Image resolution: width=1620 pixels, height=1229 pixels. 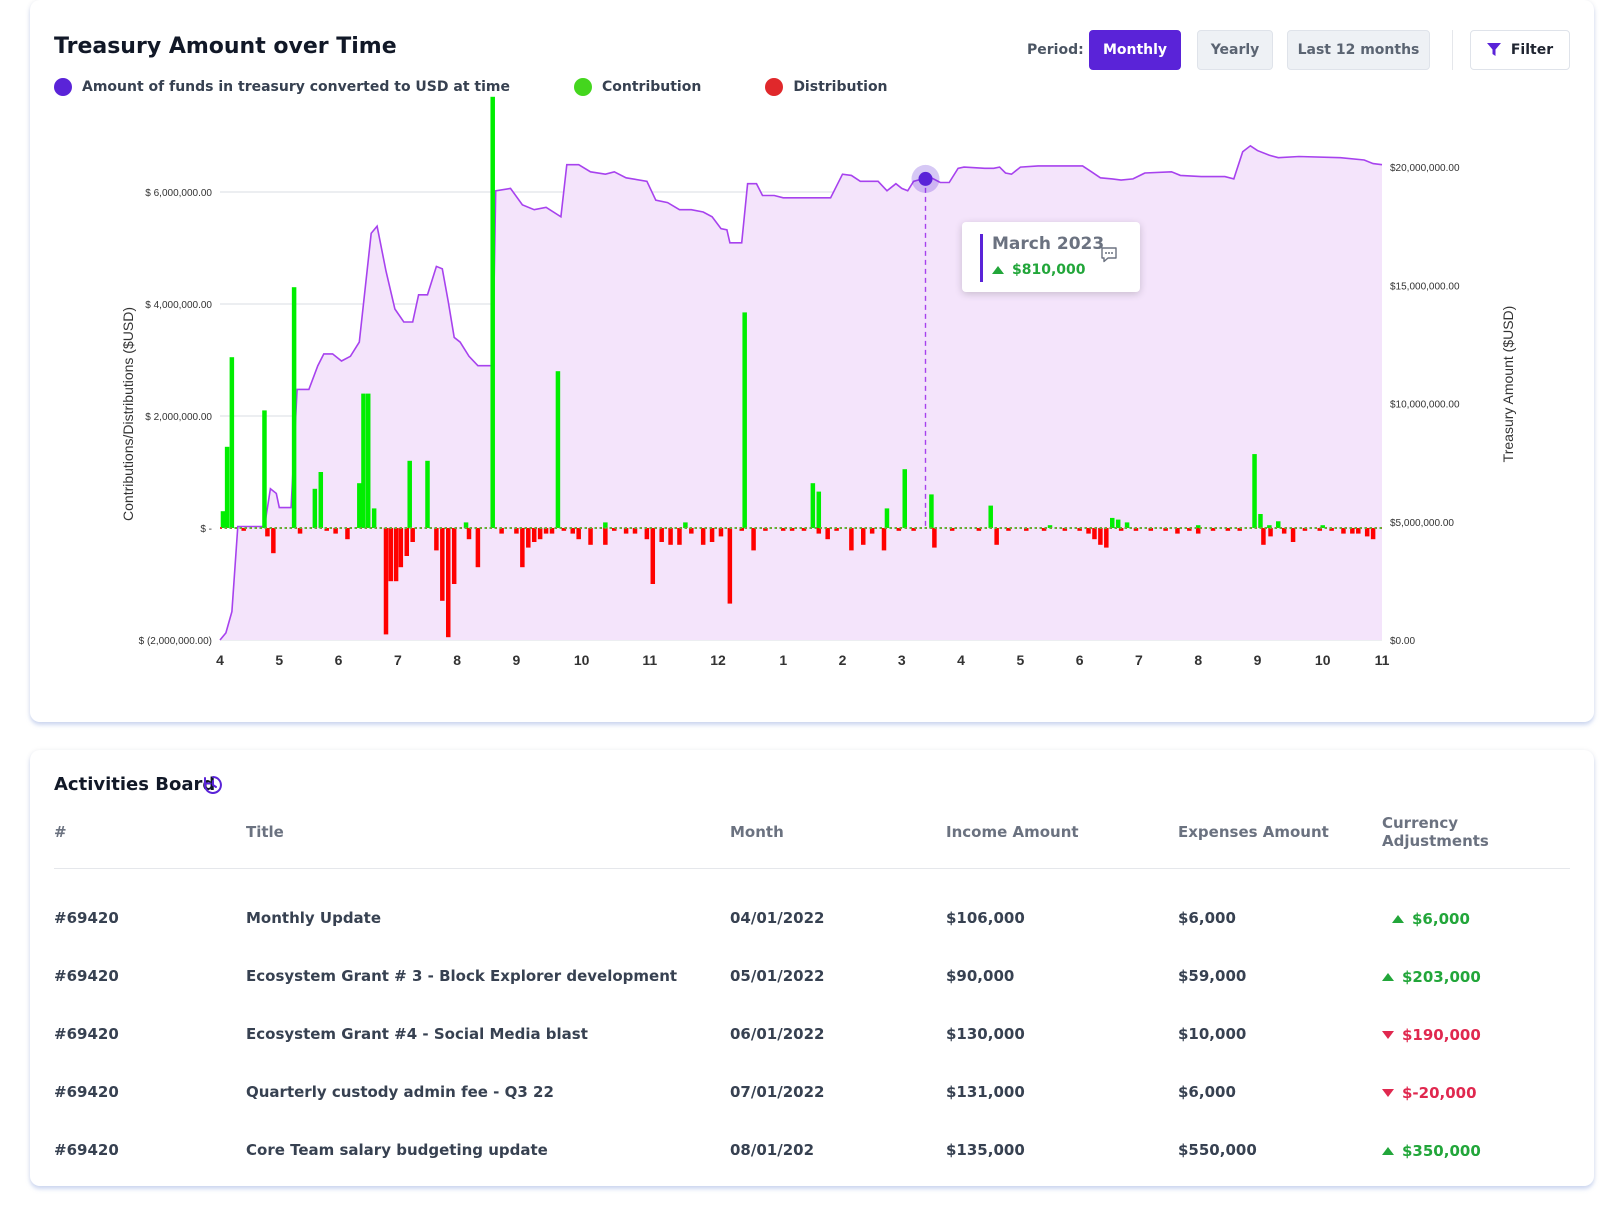 I want to click on legend-item-distribution: Distribution, so click(x=826, y=87).